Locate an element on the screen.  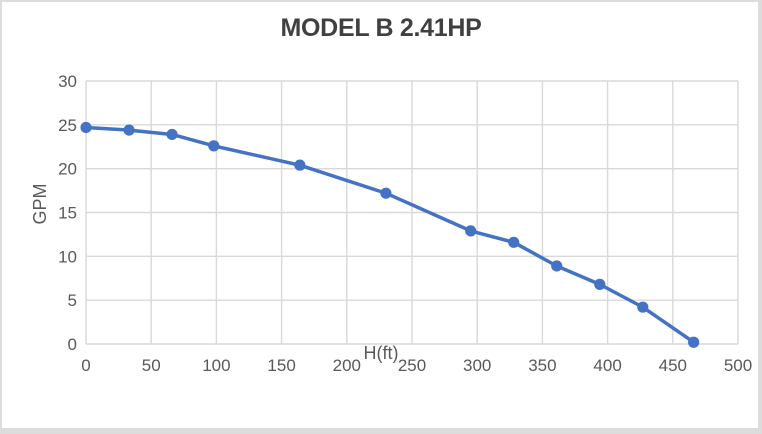
x-tick-label: 300 is located at coordinates (477, 365).